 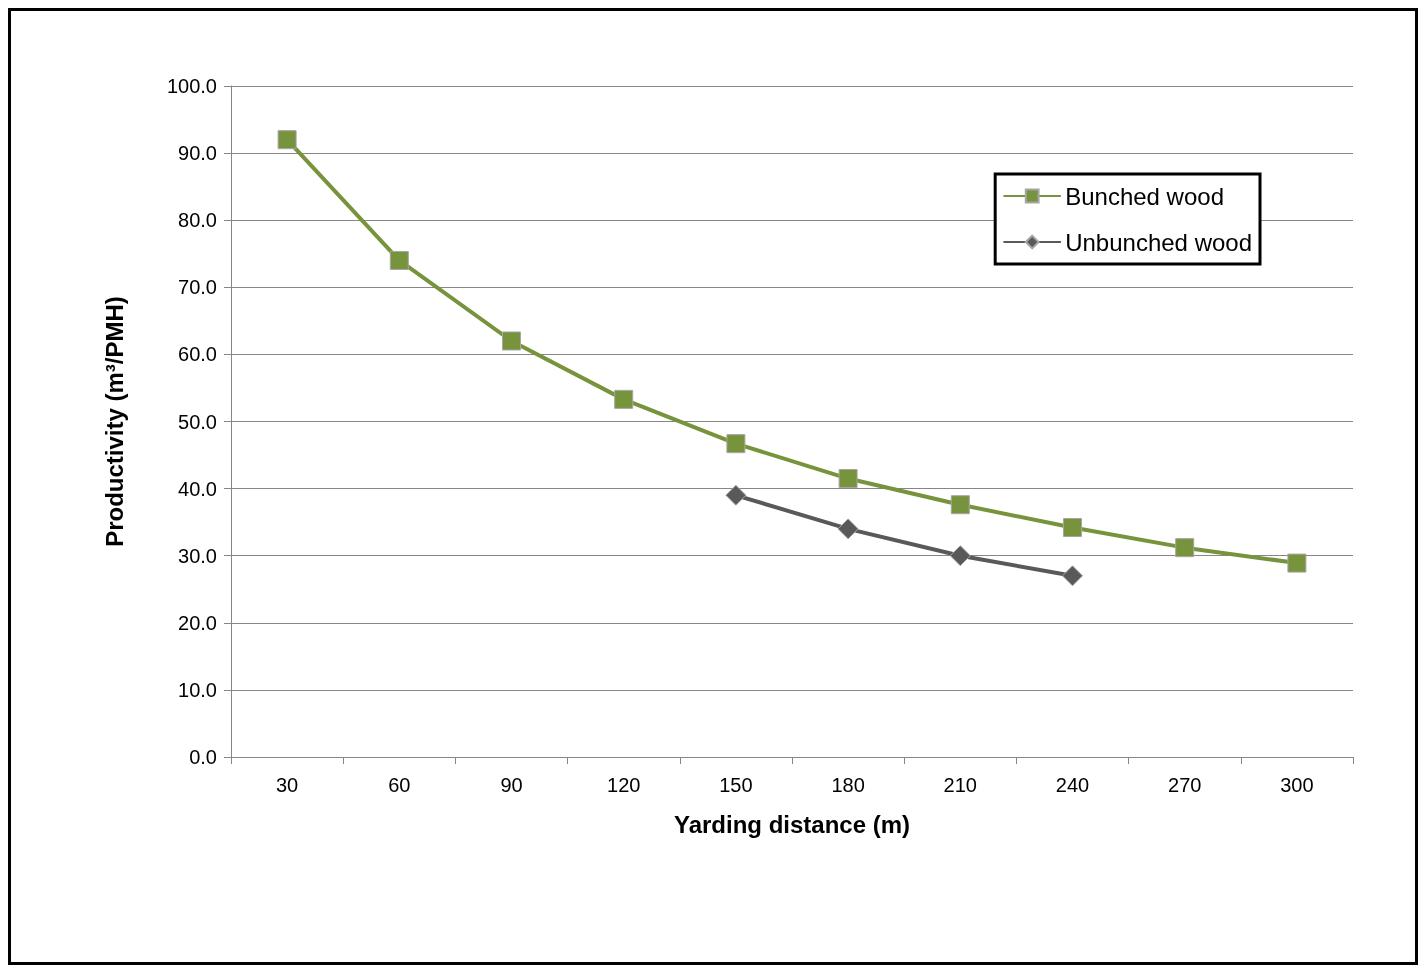 I want to click on y-tick-label: 50.0, so click(x=197, y=421).